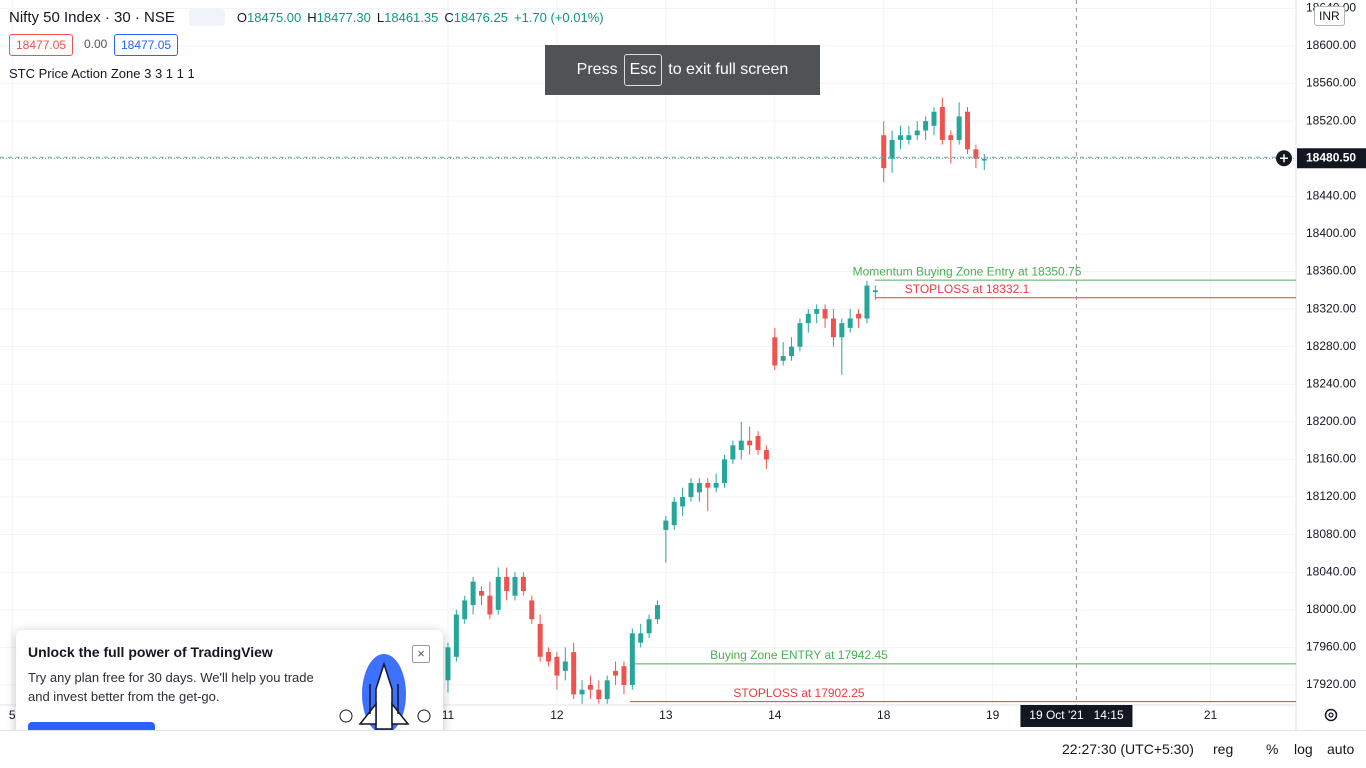 Image resolution: width=1366 pixels, height=768 pixels. What do you see at coordinates (1331, 45) in the screenshot?
I see `y-tick-label: 18600.00` at bounding box center [1331, 45].